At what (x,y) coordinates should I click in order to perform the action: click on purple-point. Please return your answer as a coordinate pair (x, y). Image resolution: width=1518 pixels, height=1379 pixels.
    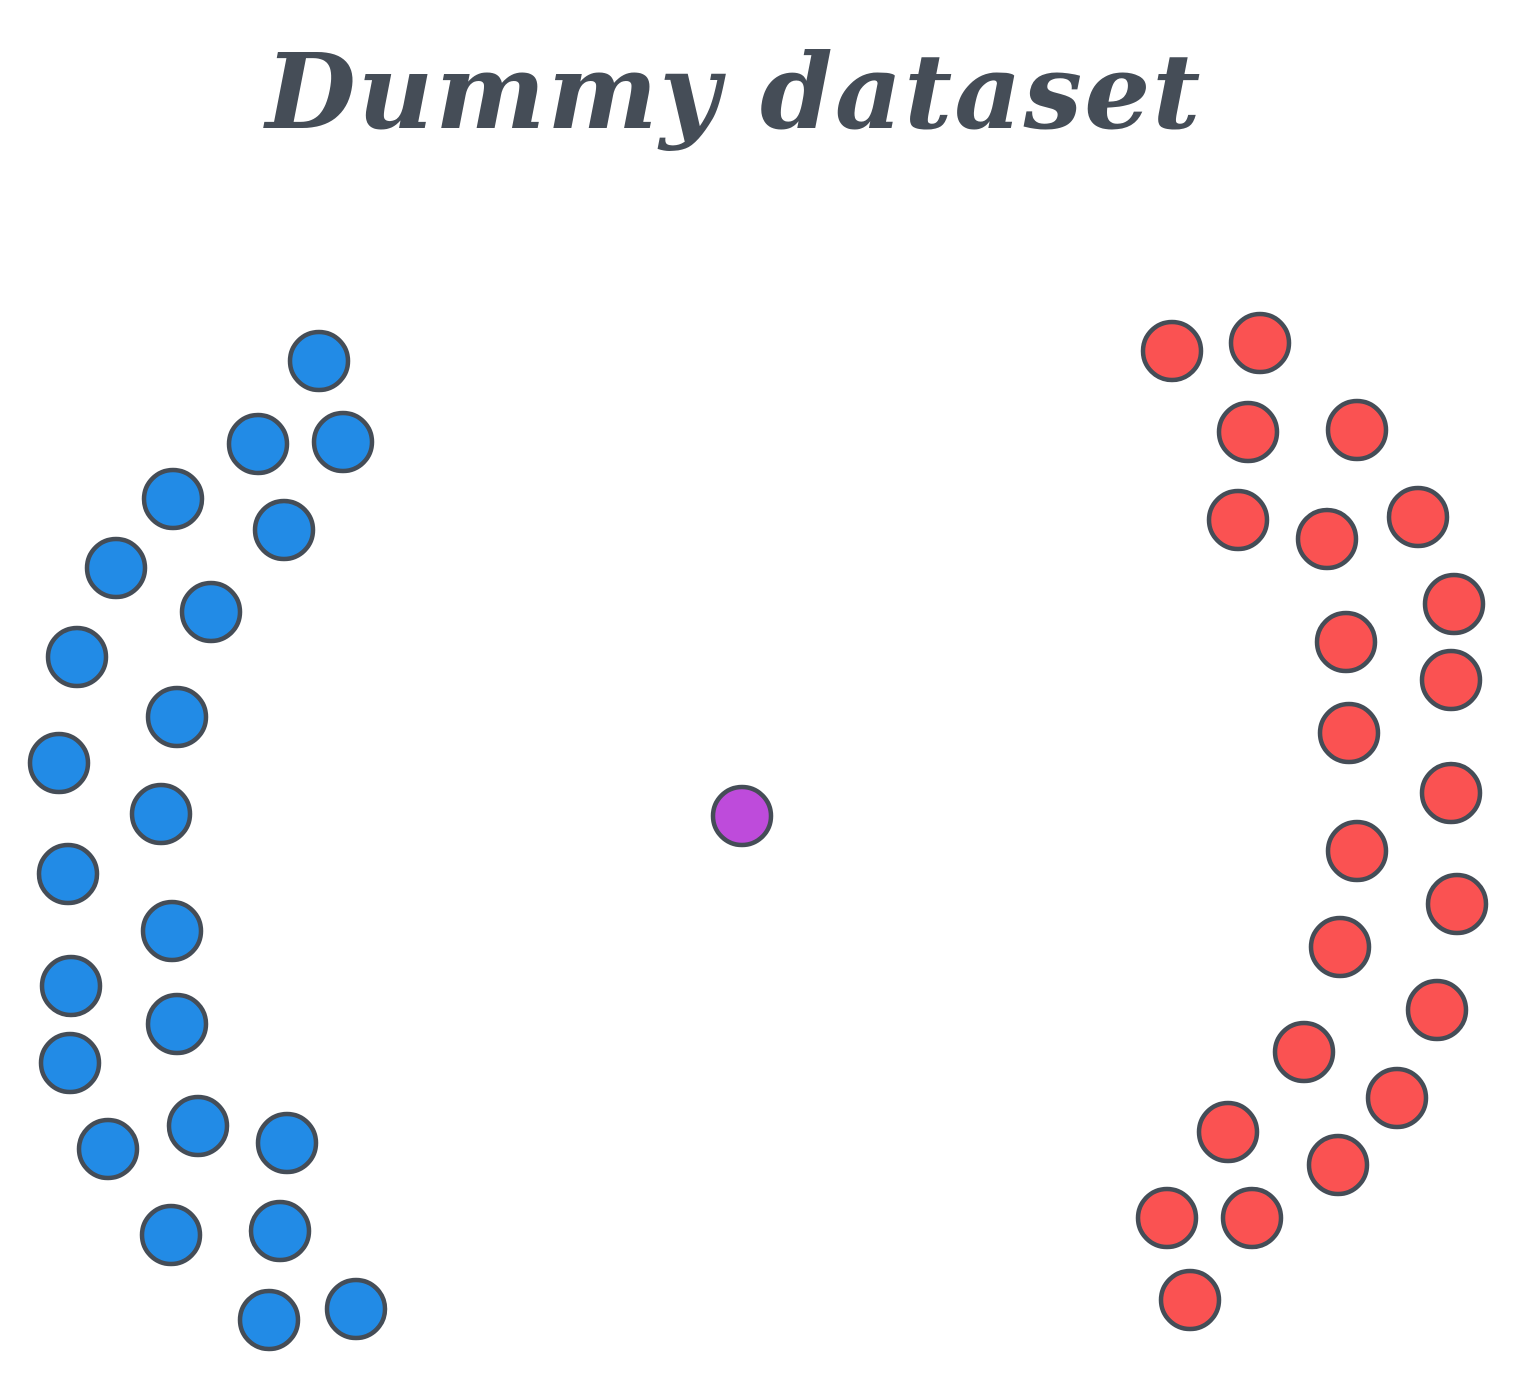
    Looking at the image, I should click on (742, 816).